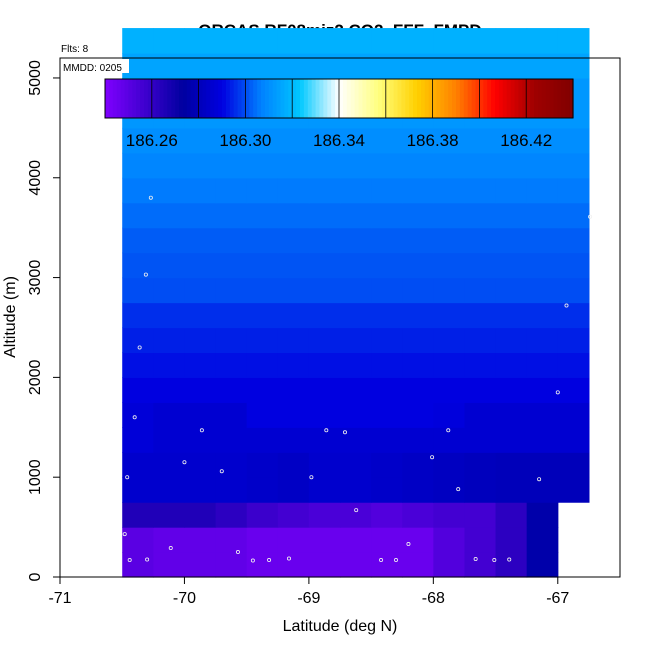 The height and width of the screenshot is (650, 650). Describe the element at coordinates (339, 114) in the screenshot. I see `colorbar-ticks: 186.26 186.30 186.34 186.38 186.42` at that location.